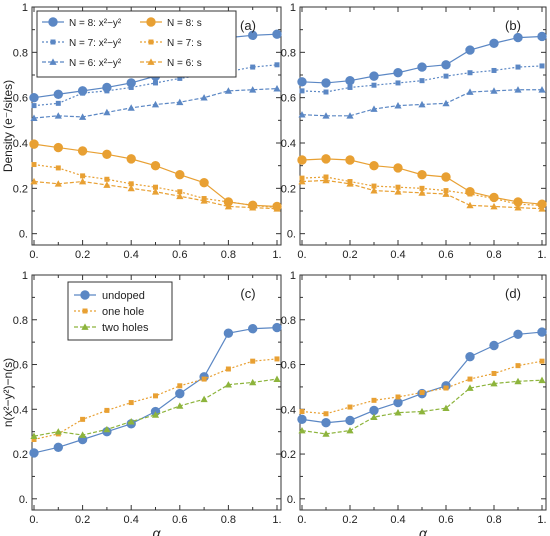  I want to click on y-axis-title: Density (e⁻/sites), so click(8, 126).